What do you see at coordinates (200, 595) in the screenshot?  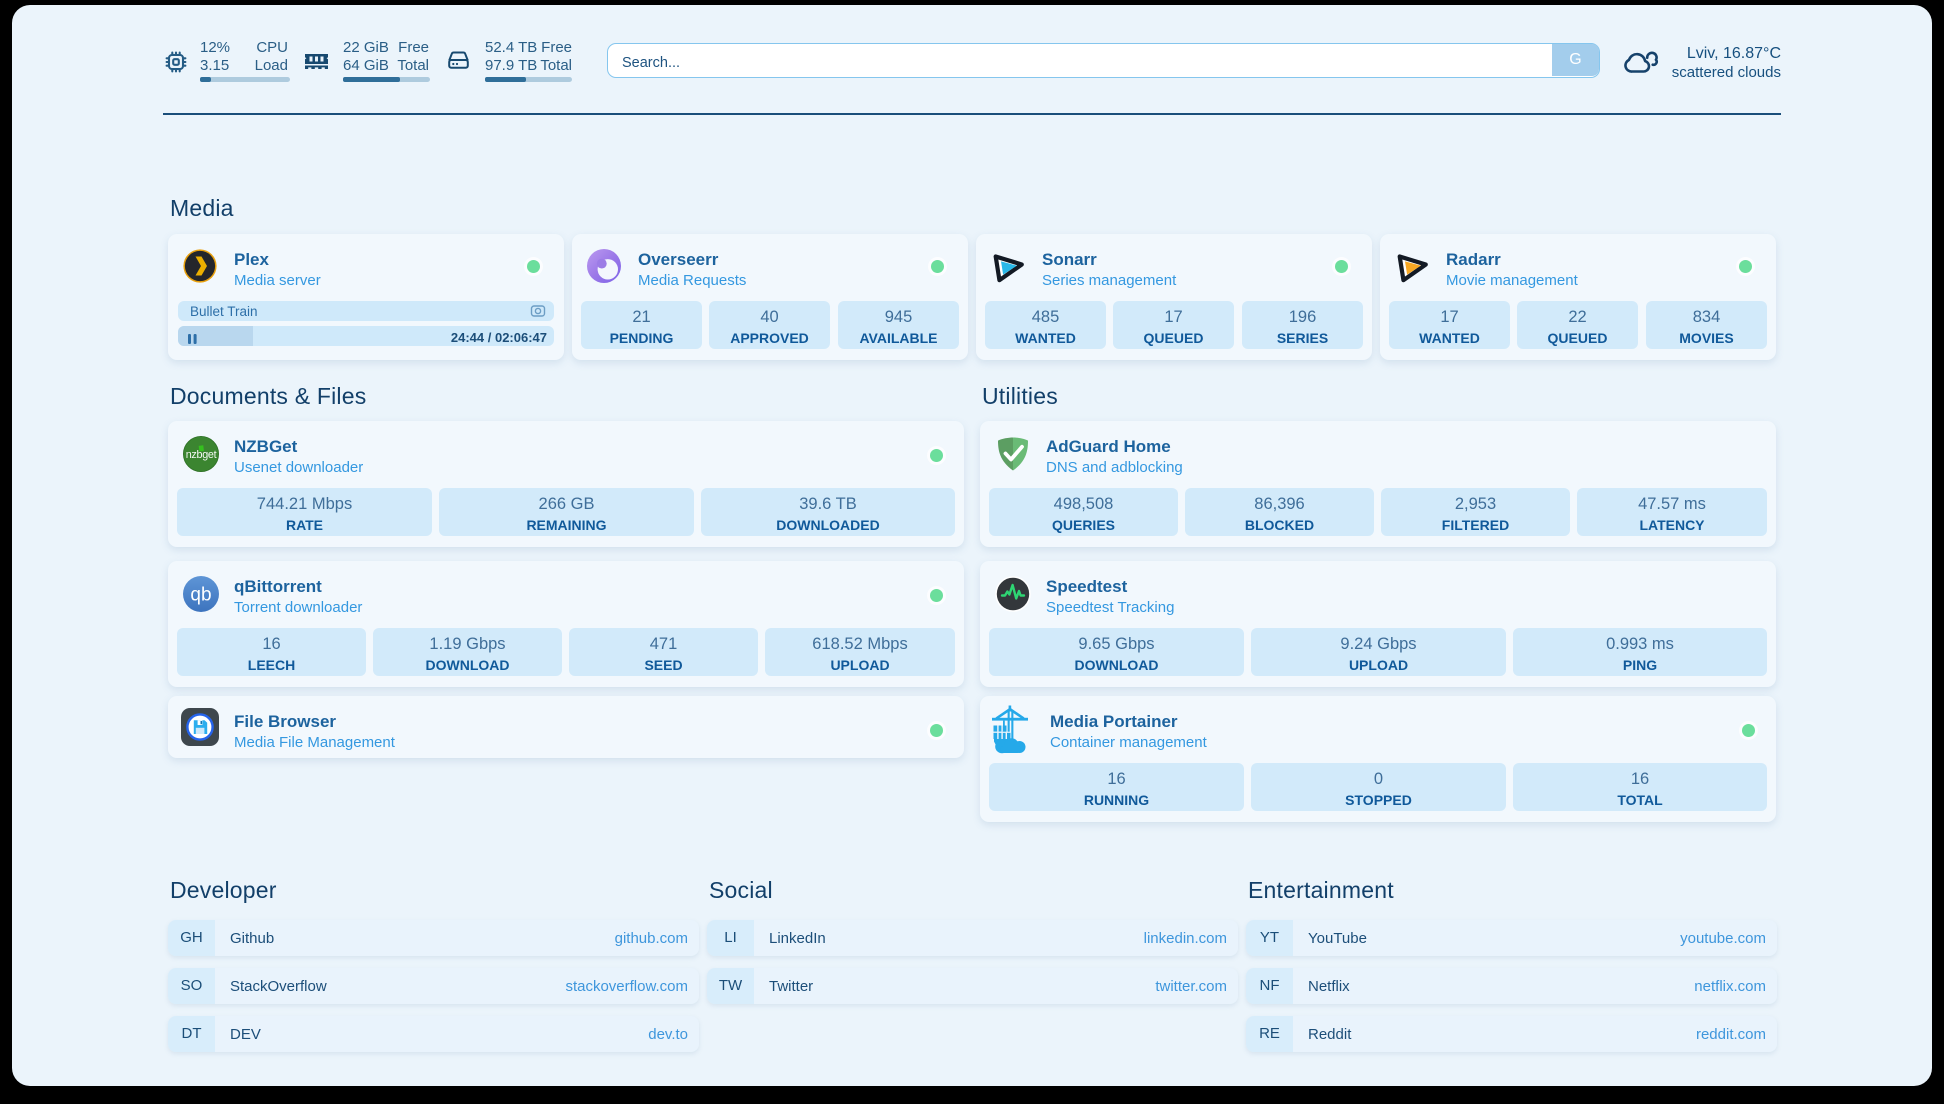 I see `svg-text: qb` at bounding box center [200, 595].